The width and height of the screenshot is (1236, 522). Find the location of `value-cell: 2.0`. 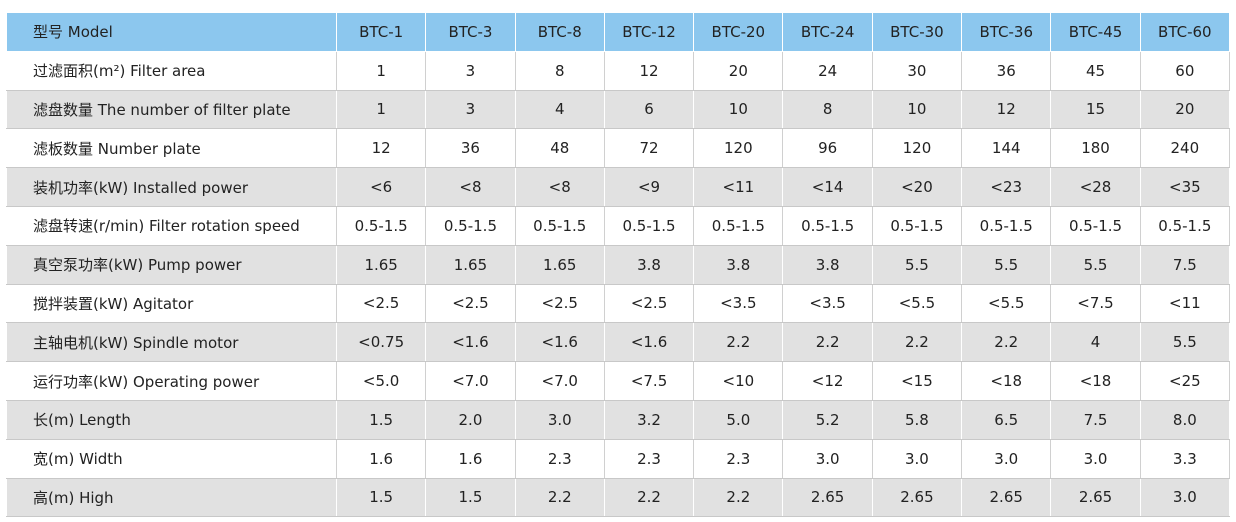

value-cell: 2.0 is located at coordinates (470, 419).